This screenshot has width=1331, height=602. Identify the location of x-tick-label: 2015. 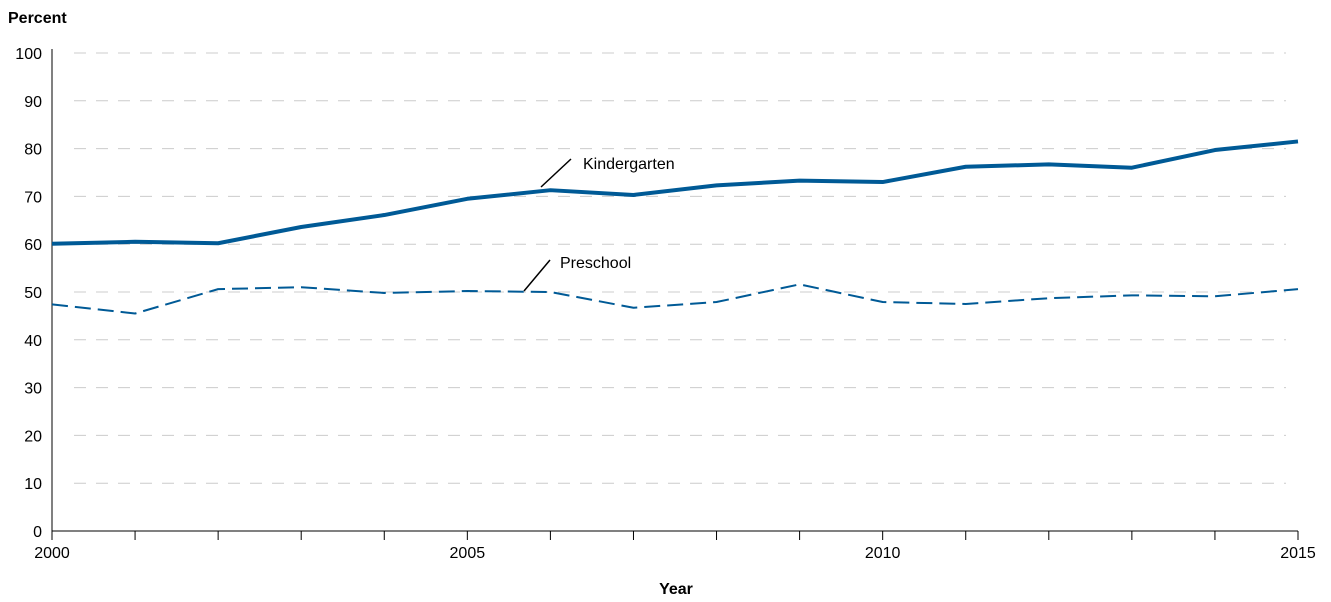
(1298, 553).